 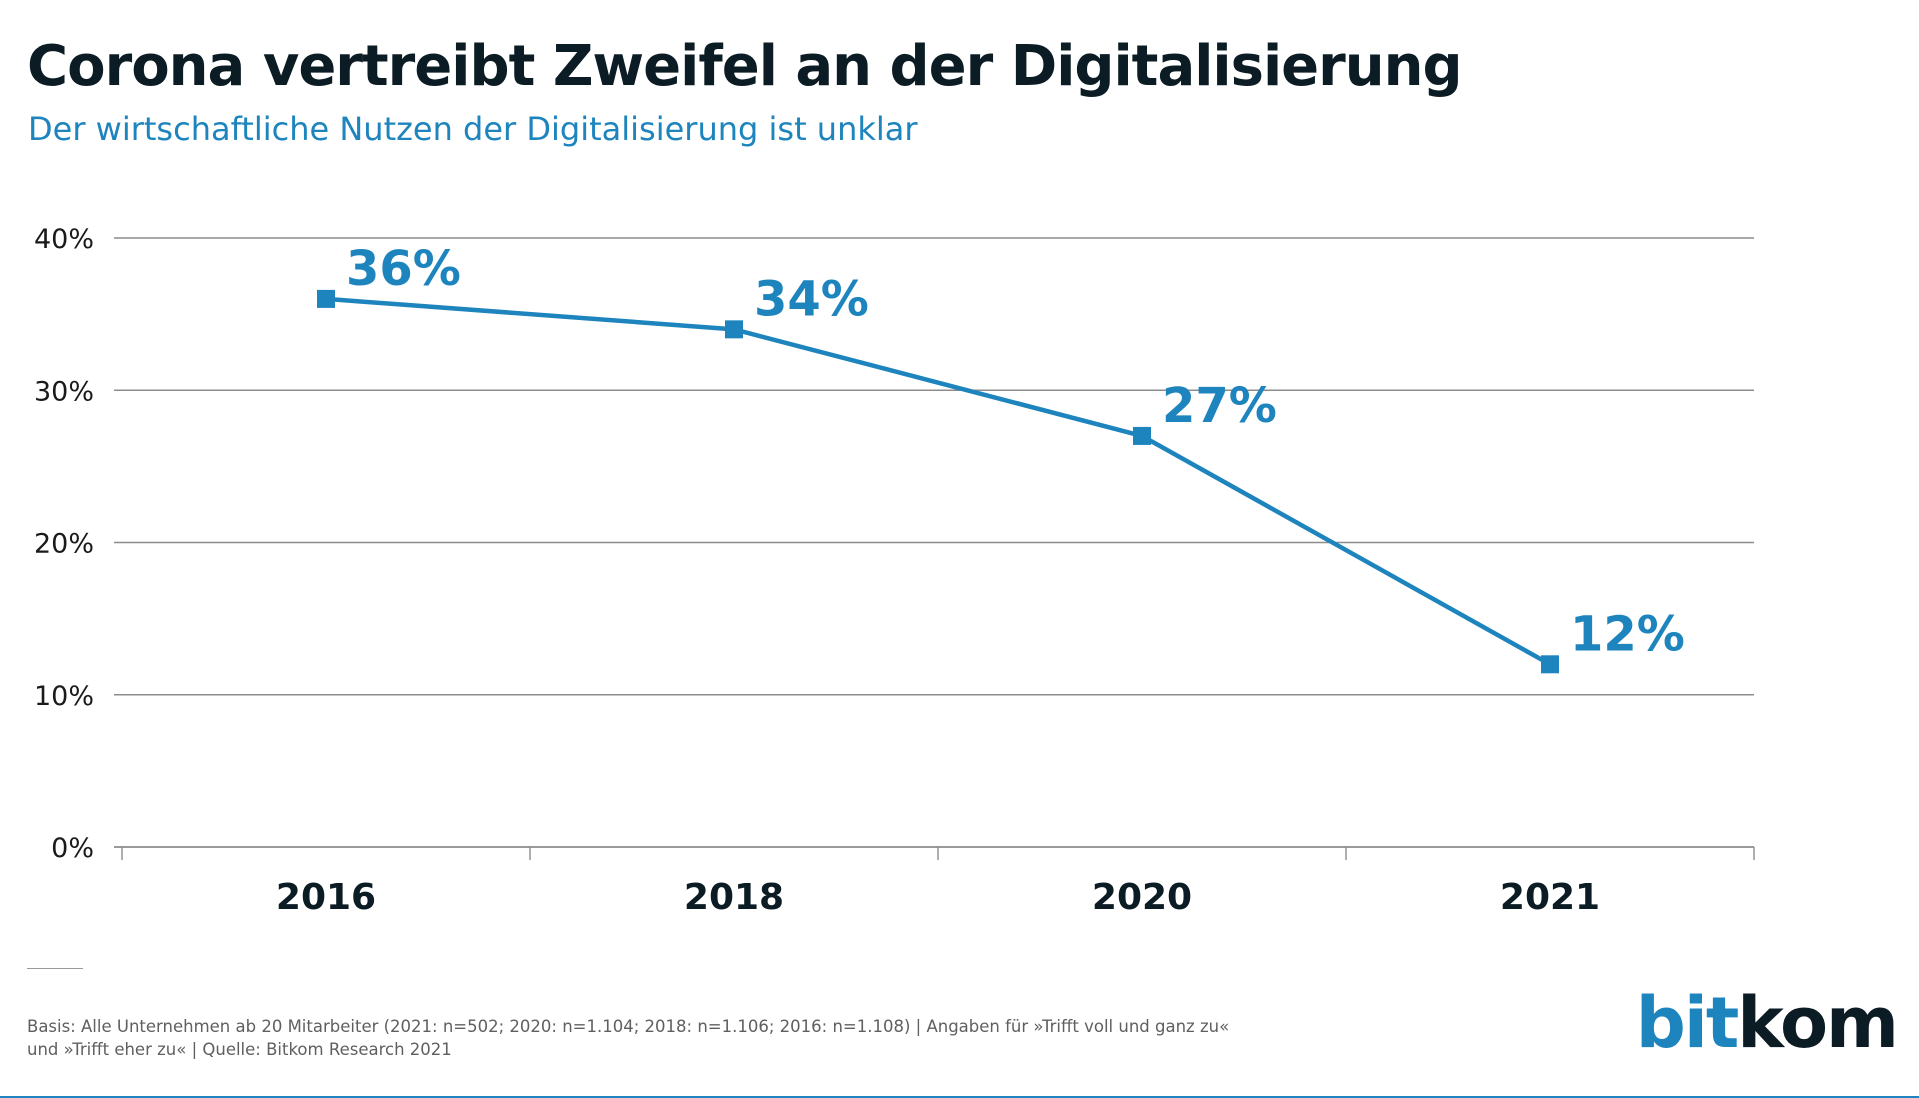 What do you see at coordinates (734, 897) in the screenshot?
I see `x-tick-label: 2018` at bounding box center [734, 897].